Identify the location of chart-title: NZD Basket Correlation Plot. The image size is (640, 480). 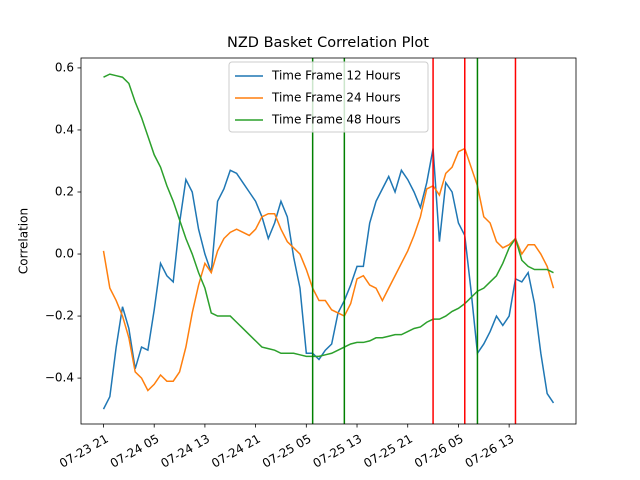
(328, 43).